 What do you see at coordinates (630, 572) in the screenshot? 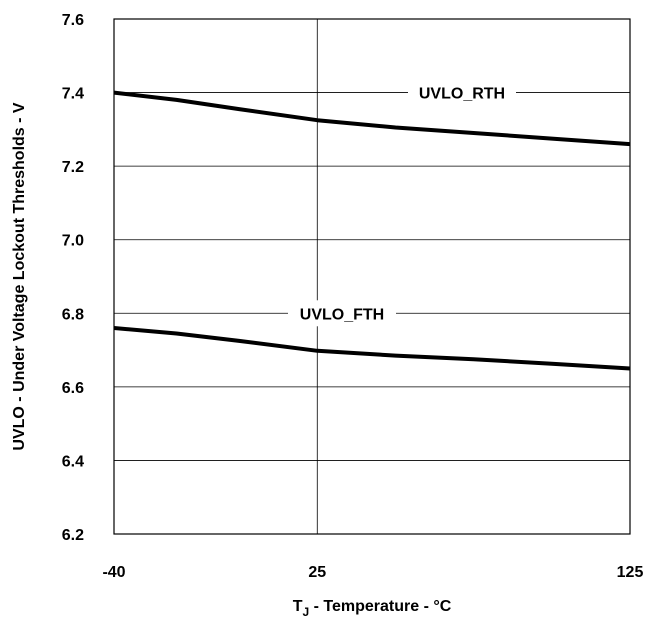
I see `x-tick-label: 125` at bounding box center [630, 572].